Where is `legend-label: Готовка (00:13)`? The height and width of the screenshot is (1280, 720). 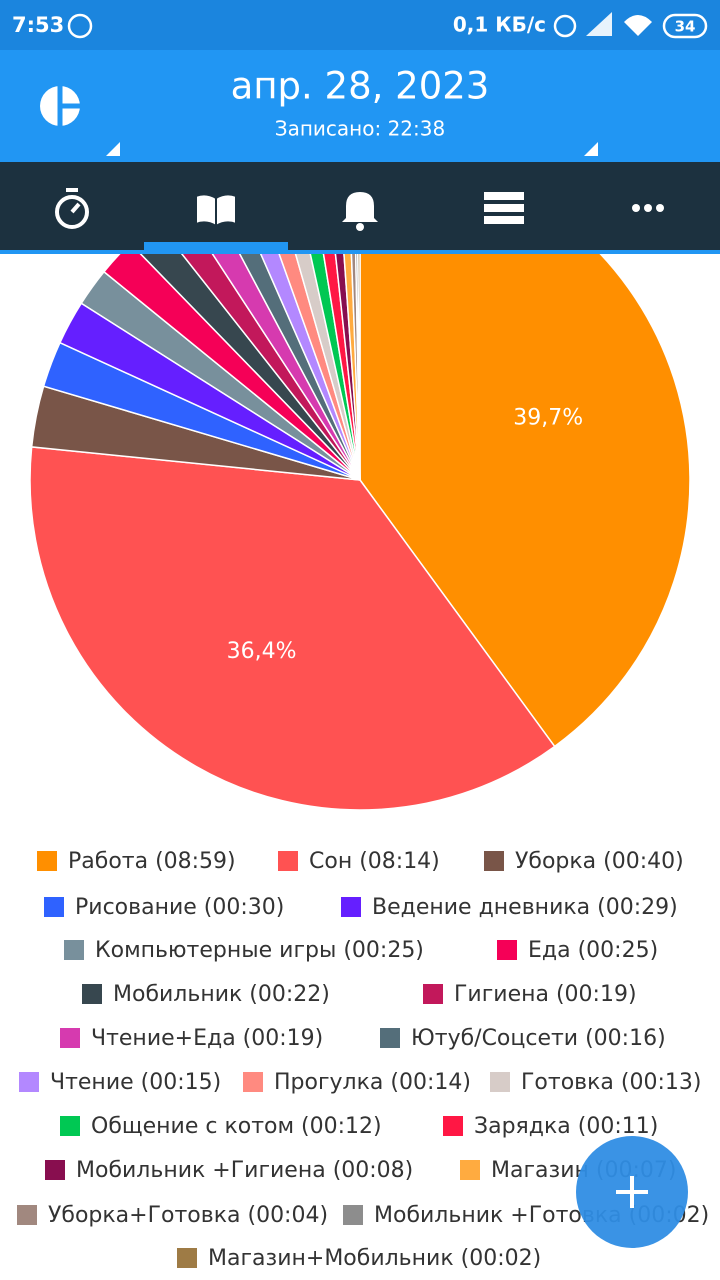 legend-label: Готовка (00:13) is located at coordinates (611, 1082).